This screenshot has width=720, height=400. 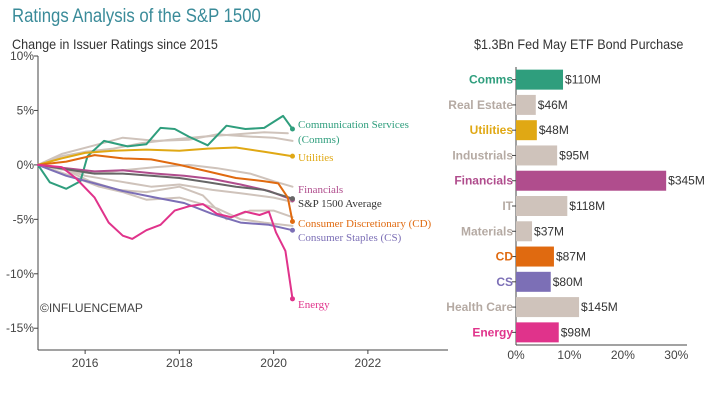 I want to click on bar-value-label: $80M, so click(x=568, y=282).